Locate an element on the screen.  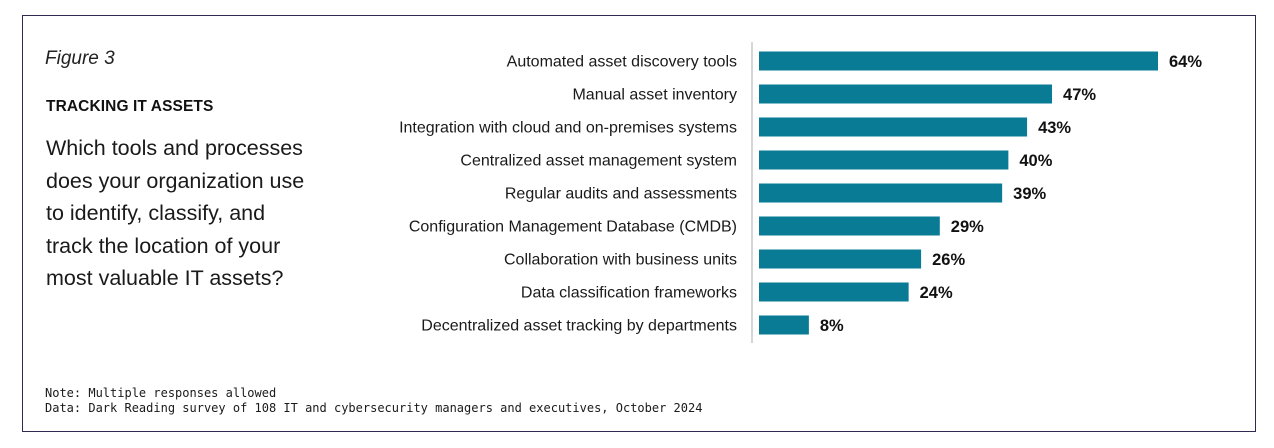
value-label: 26% is located at coordinates (948, 260).